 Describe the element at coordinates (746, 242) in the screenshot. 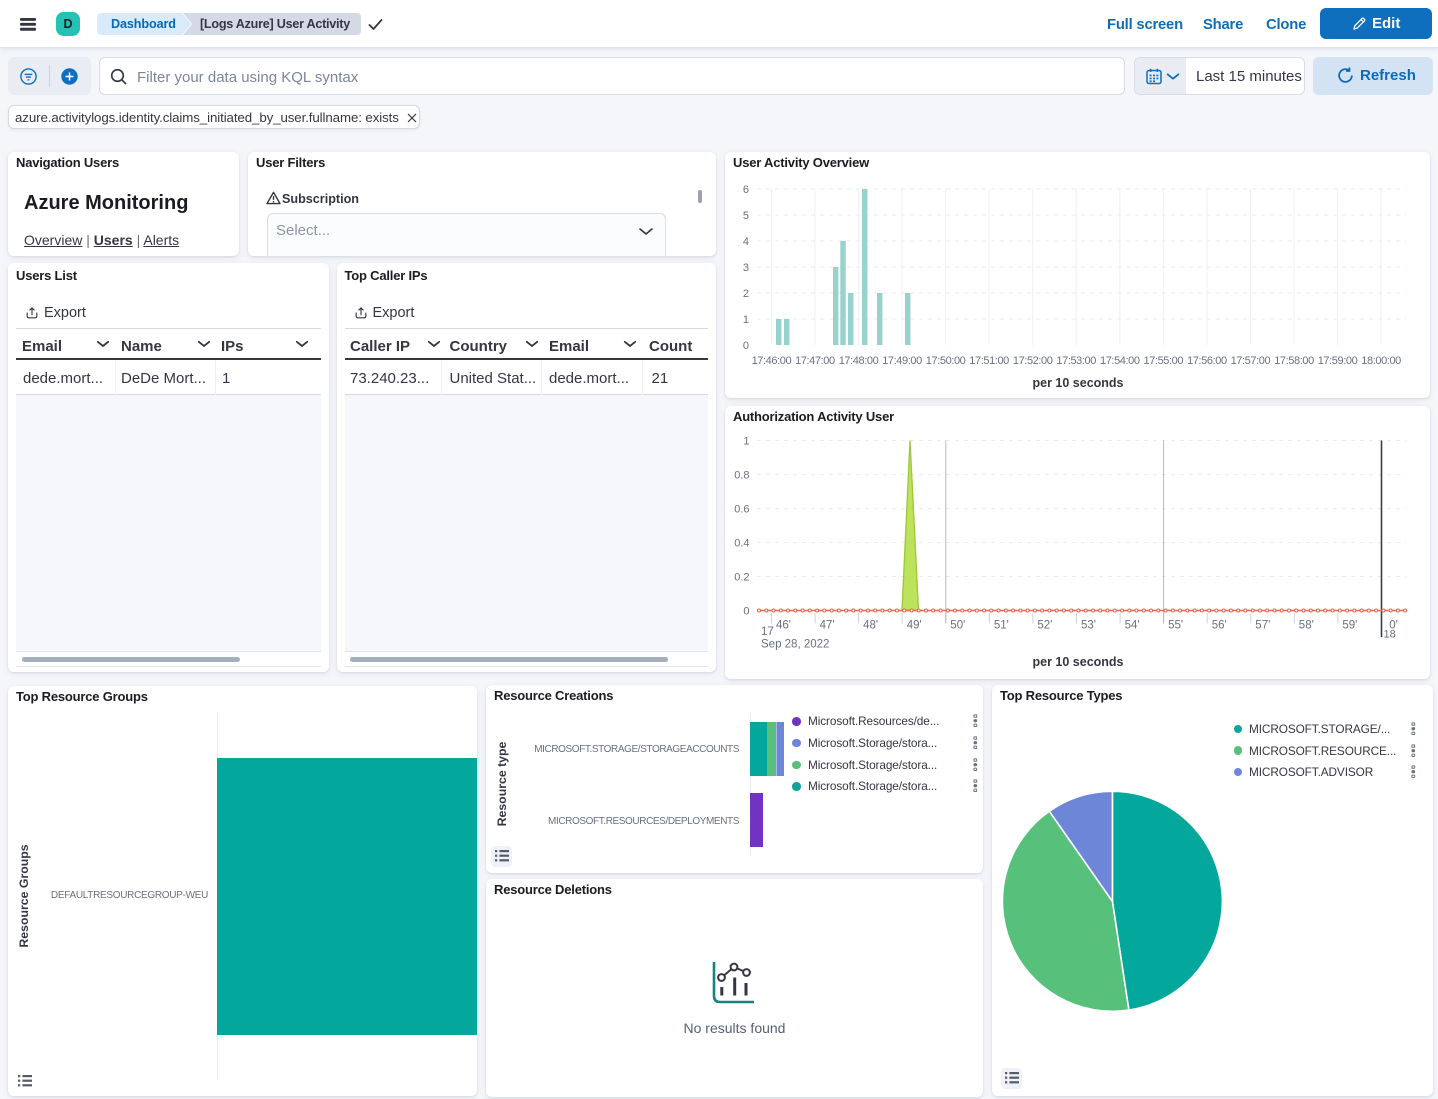

I see `svg-text: 4` at that location.